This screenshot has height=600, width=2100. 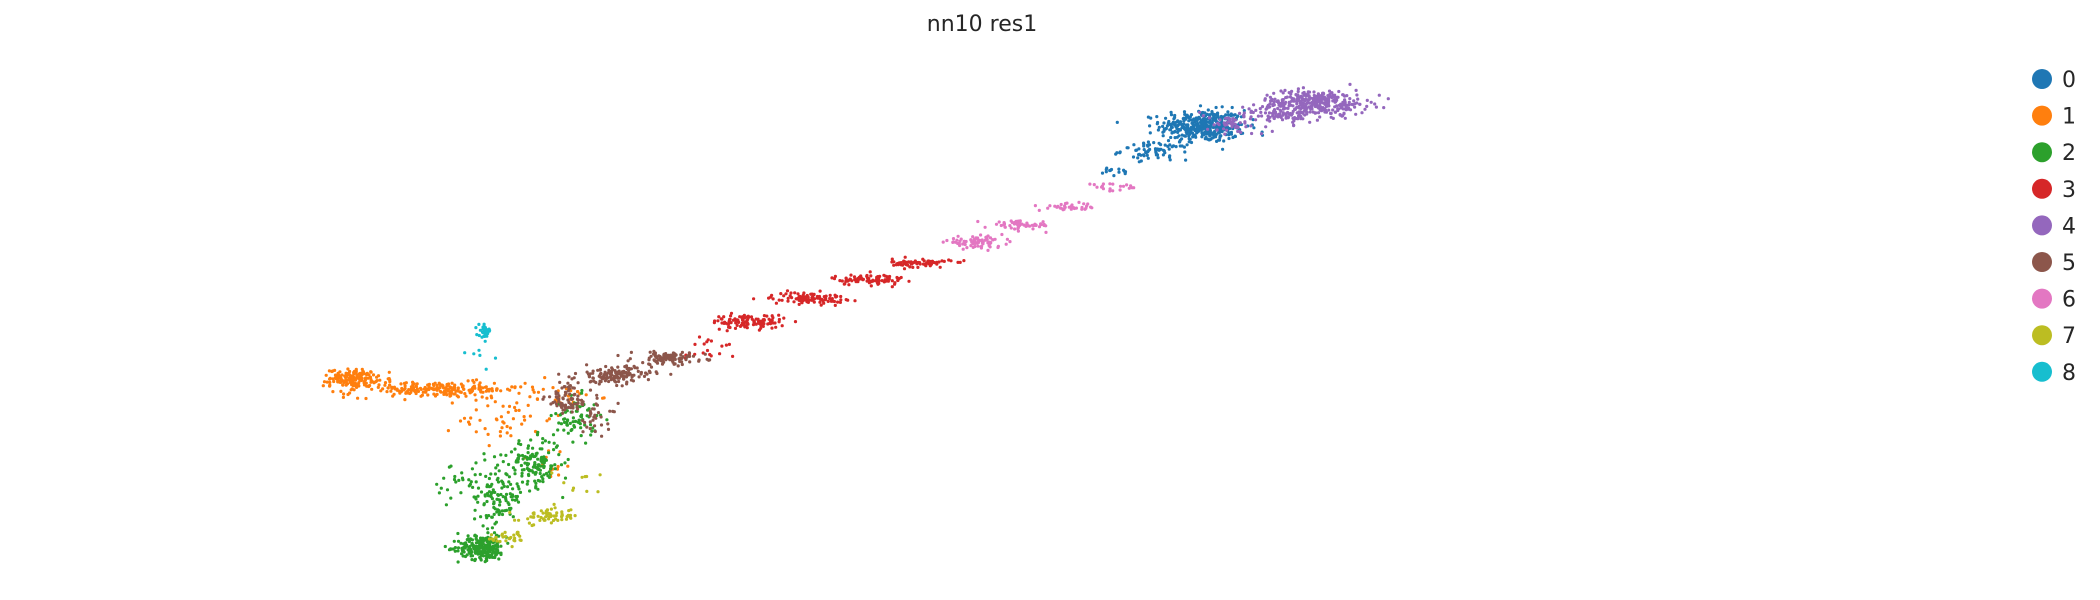 I want to click on series-8-points, so click(x=480, y=346).